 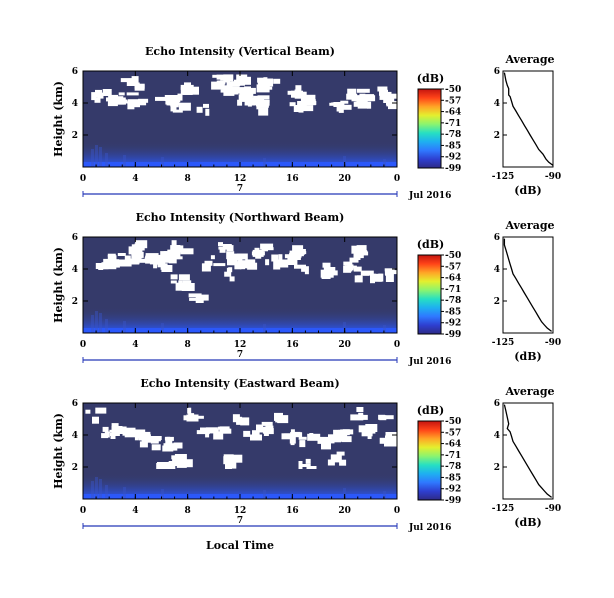 I want to click on colorbar-tick-label: -78, so click(x=453, y=301).